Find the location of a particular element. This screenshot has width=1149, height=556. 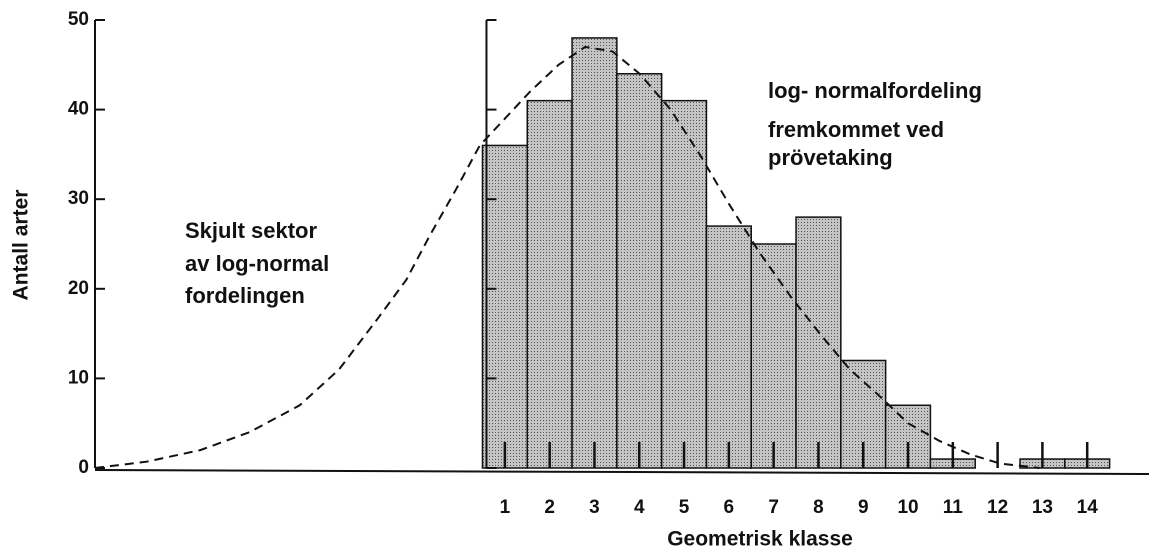

x-tick-label: 13 is located at coordinates (1042, 507).